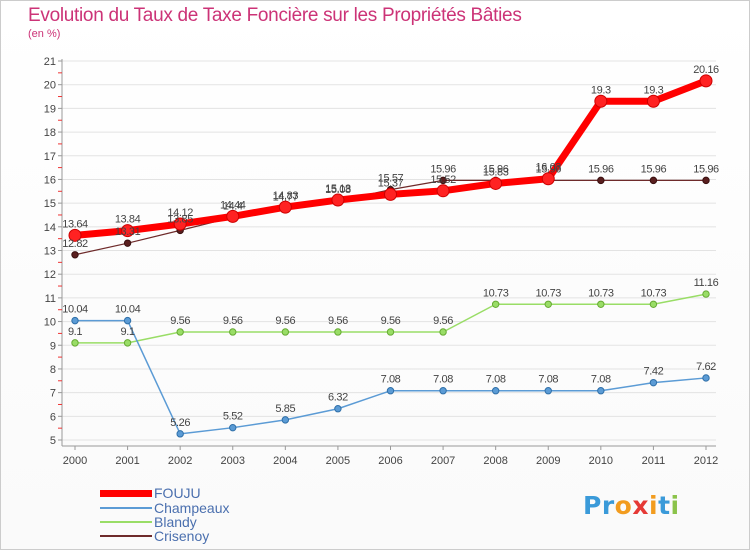  What do you see at coordinates (706, 283) in the screenshot?
I see `data-label-blandy: 11.16` at bounding box center [706, 283].